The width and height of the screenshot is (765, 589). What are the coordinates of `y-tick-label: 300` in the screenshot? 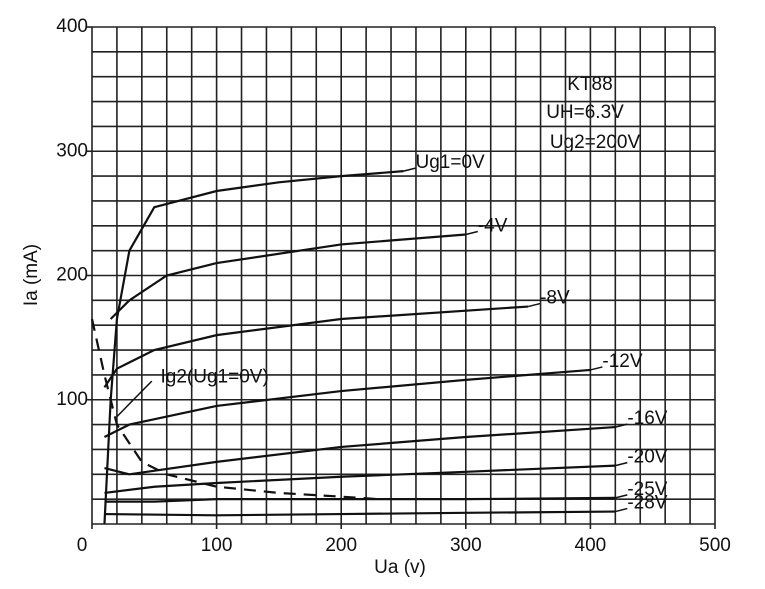 It's located at (72, 150).